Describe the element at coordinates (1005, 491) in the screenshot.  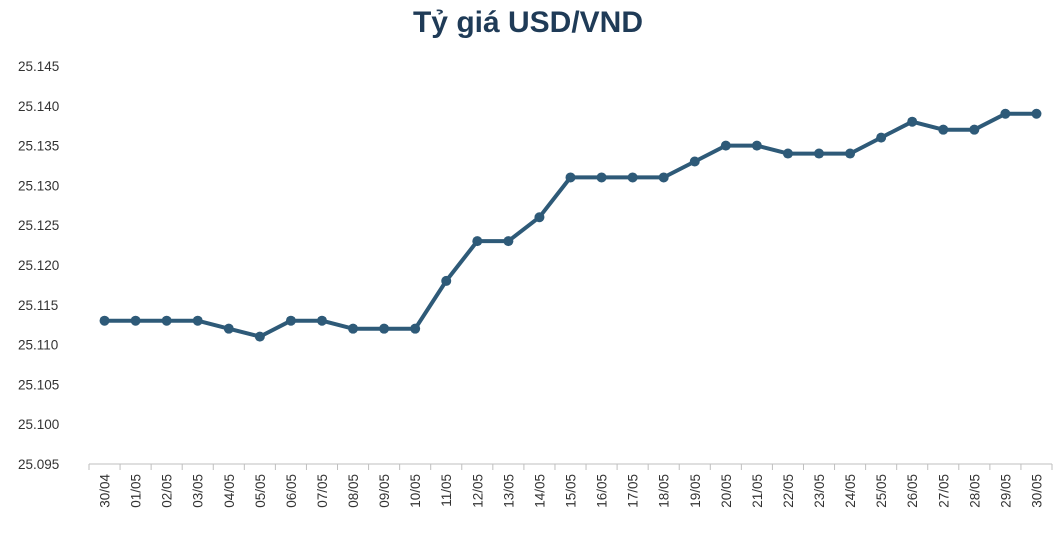
I see `x-tick-label: 29/05` at that location.